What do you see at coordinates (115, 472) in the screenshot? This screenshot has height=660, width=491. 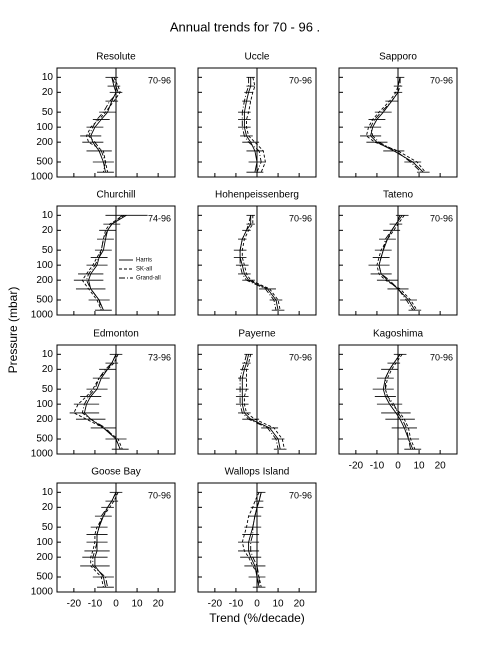 I see `panel-title: Goose Bay` at bounding box center [115, 472].